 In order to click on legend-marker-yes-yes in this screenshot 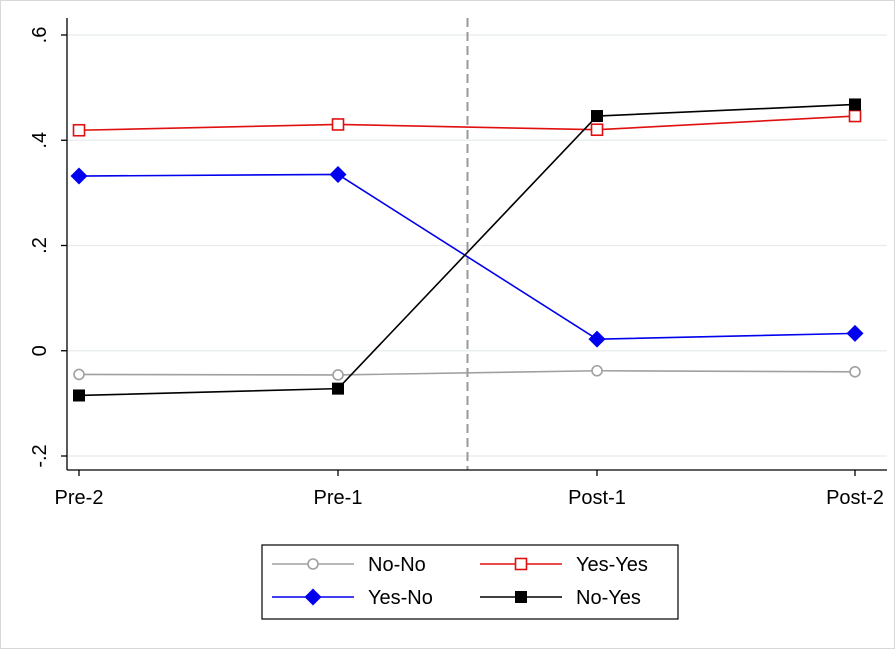, I will do `click(521, 564)`.